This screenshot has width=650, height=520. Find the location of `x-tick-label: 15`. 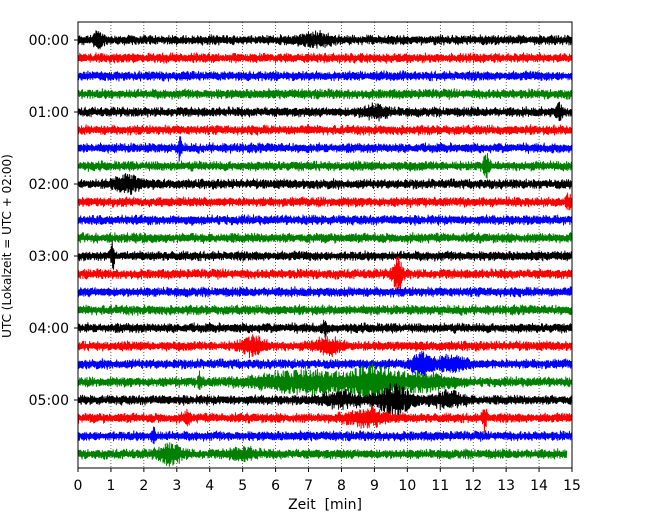

x-tick-label: 15 is located at coordinates (572, 486).